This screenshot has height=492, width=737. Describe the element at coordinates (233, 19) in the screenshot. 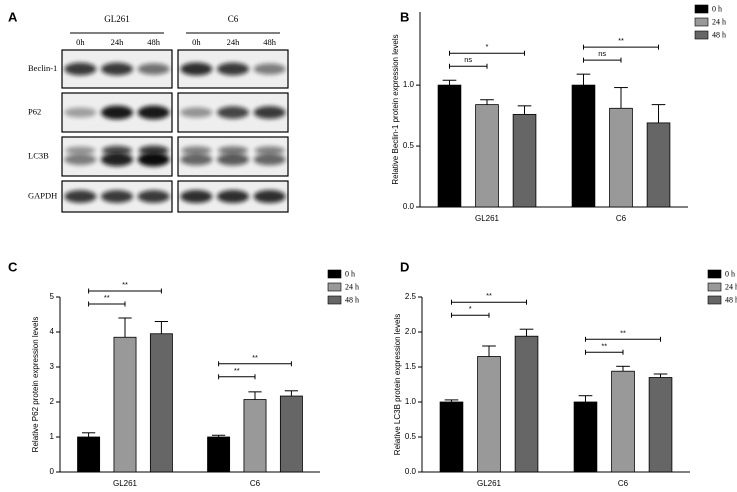

I see `group-label: C6` at that location.